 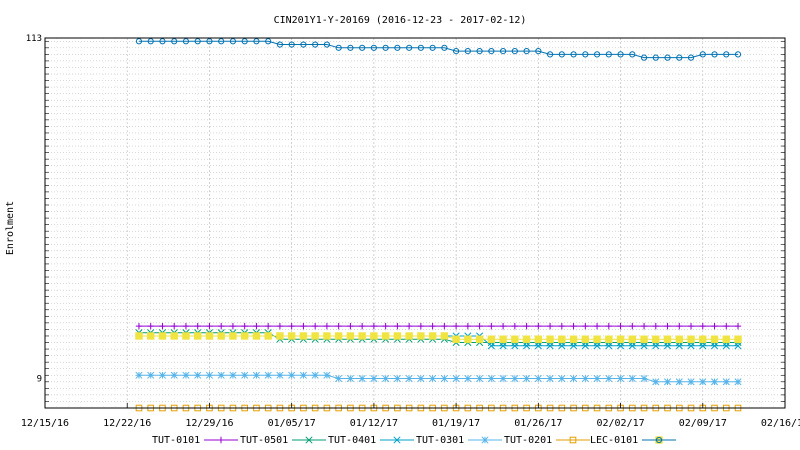 What do you see at coordinates (39, 380) in the screenshot?
I see `y-tick-label: 9` at bounding box center [39, 380].